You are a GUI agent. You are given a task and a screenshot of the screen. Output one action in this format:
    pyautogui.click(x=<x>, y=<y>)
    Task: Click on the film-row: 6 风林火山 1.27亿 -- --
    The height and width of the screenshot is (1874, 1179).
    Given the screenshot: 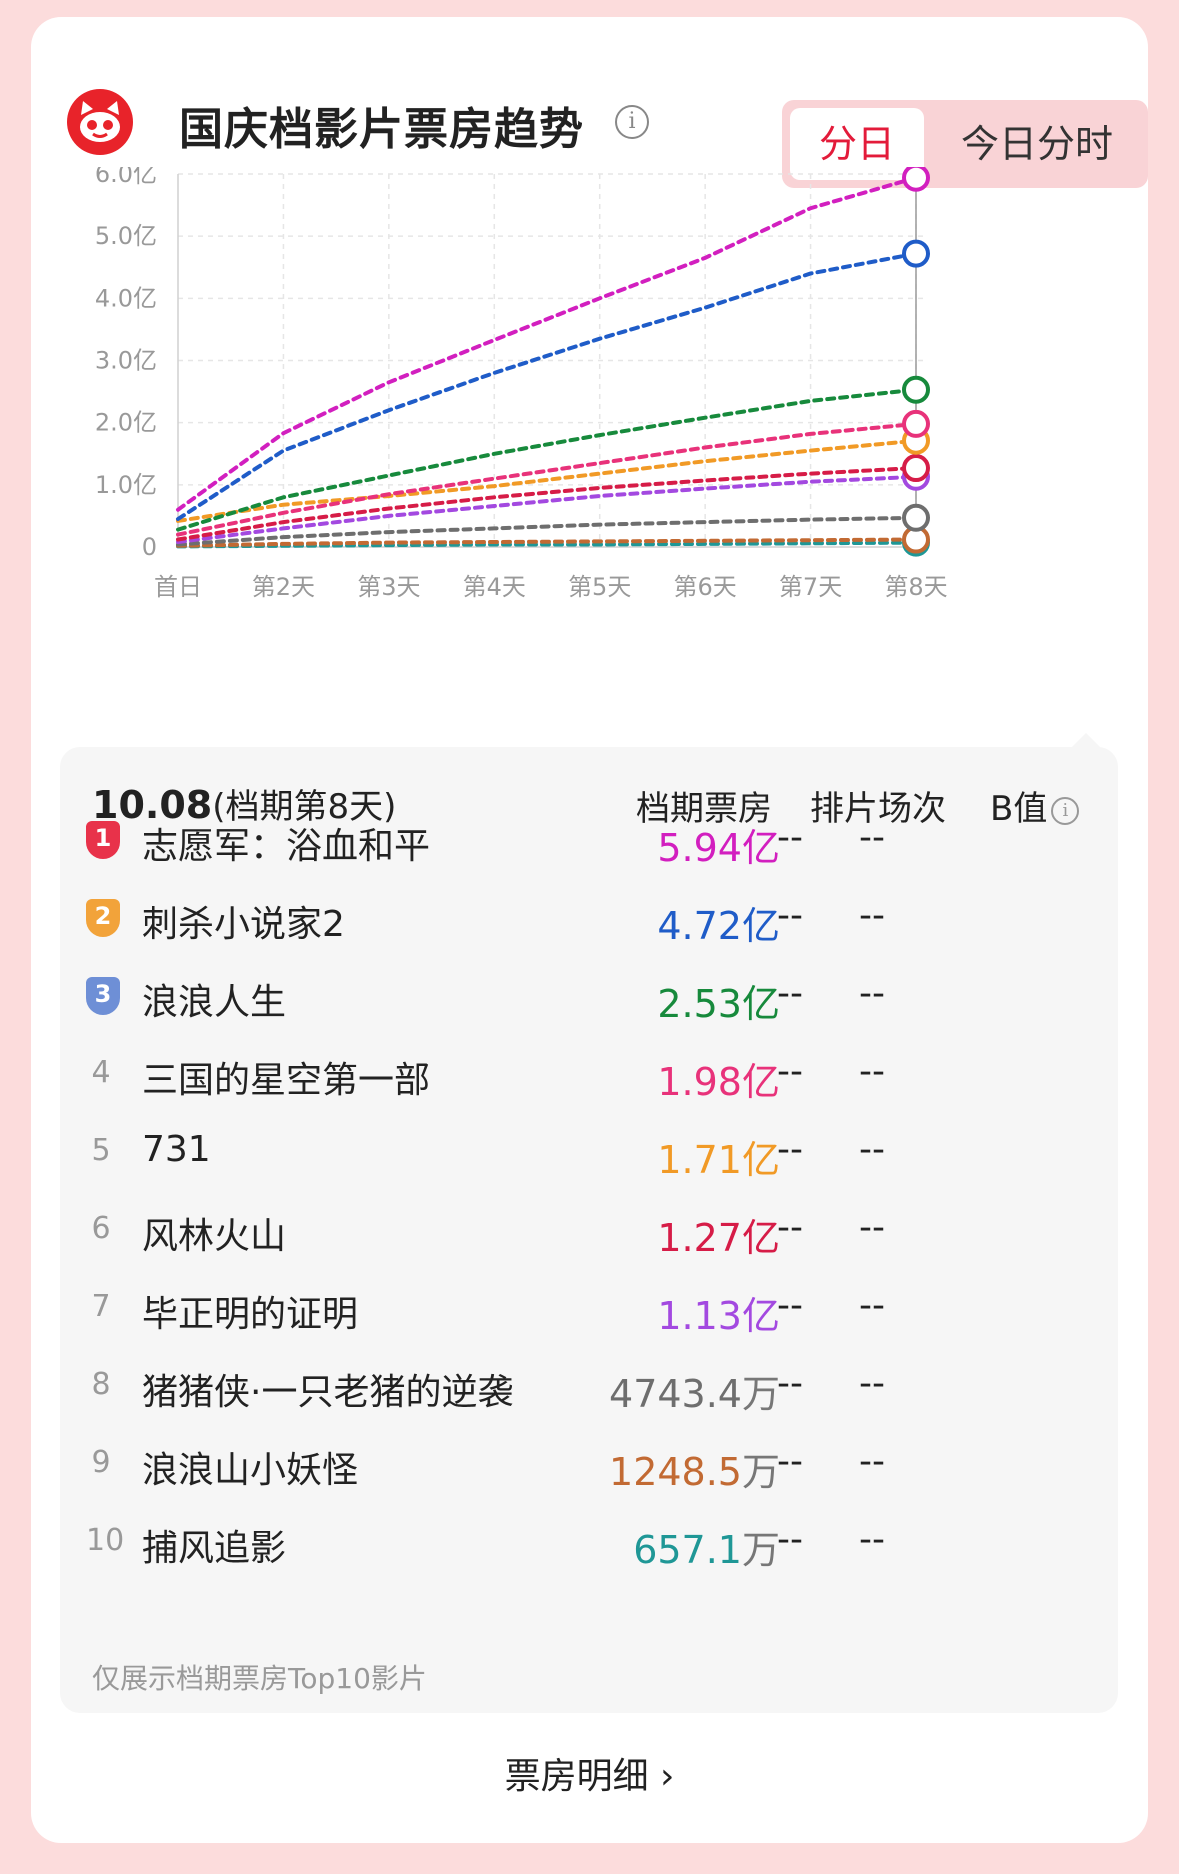 What is the action you would take?
    pyautogui.click(x=589, y=1238)
    